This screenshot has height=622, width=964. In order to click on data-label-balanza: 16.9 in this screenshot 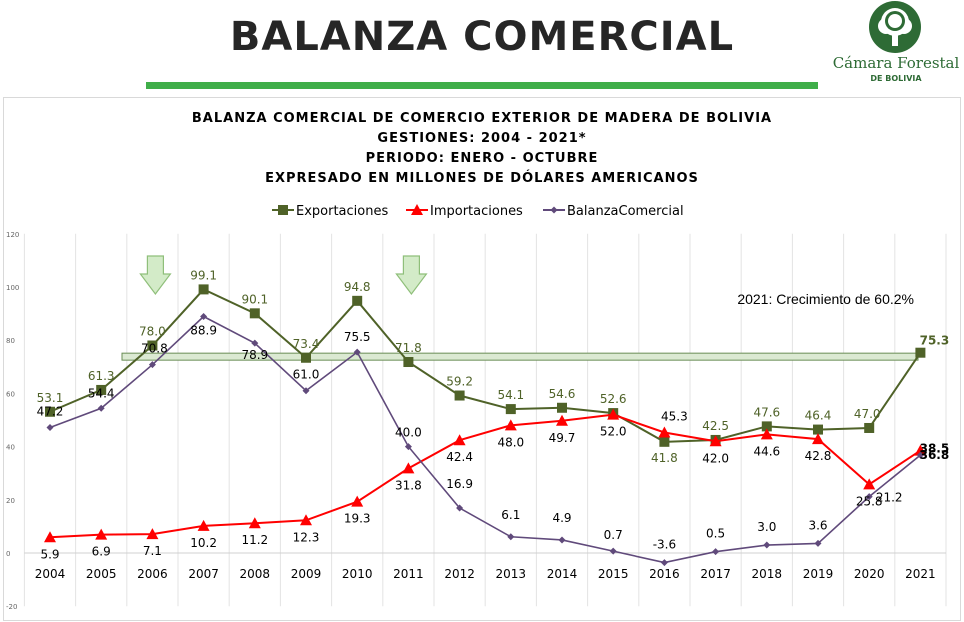, I will do `click(459, 484)`.